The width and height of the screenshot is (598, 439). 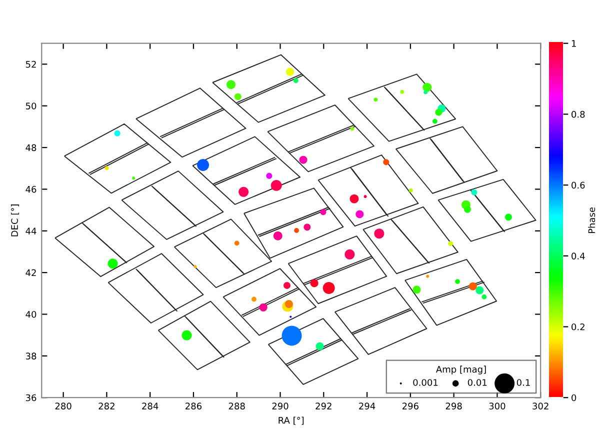 I want to click on x-tick-label: 292, so click(x=324, y=406).